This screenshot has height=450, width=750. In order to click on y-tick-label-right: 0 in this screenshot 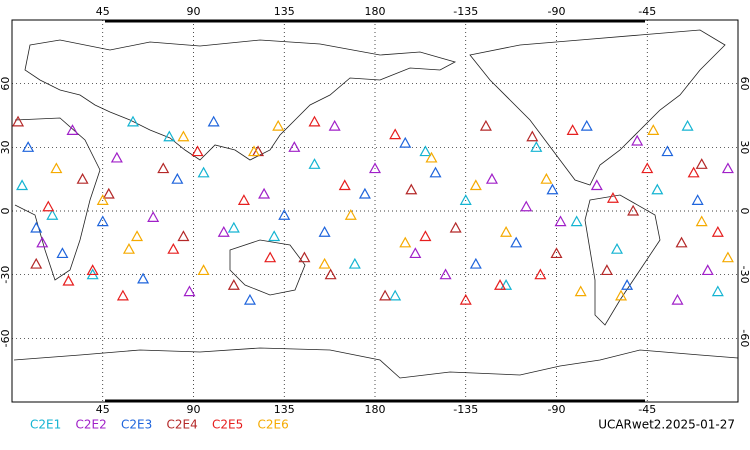, I will do `click(744, 211)`.